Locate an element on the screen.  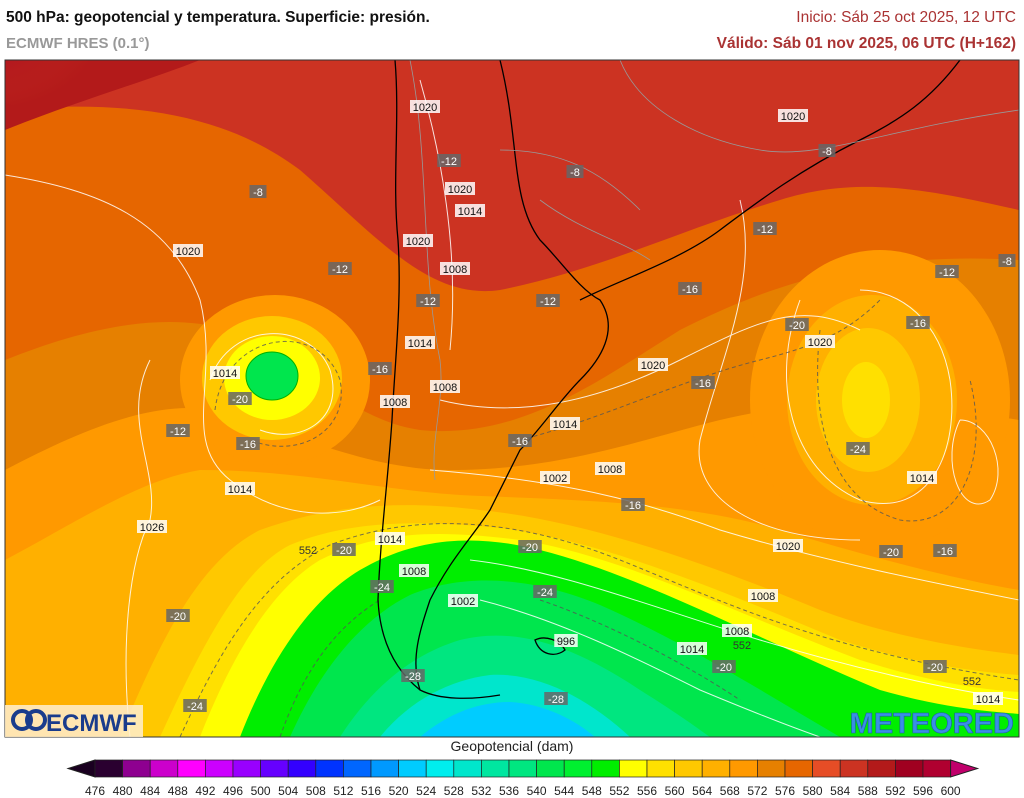
svg-text: 996 is located at coordinates (566, 642).